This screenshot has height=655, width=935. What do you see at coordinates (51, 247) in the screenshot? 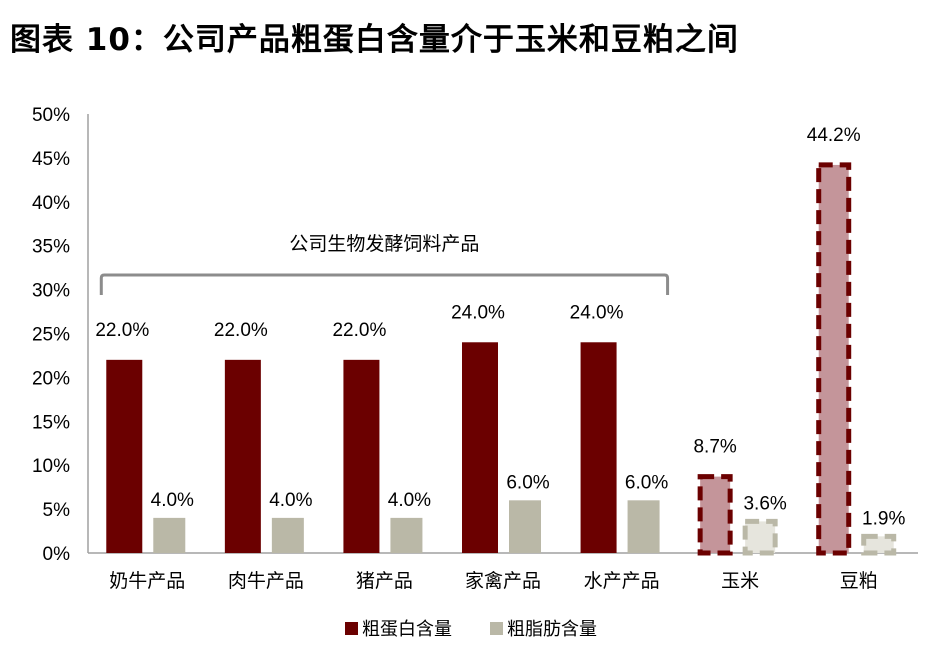
I see `y-tick-label: 35%` at bounding box center [51, 247].